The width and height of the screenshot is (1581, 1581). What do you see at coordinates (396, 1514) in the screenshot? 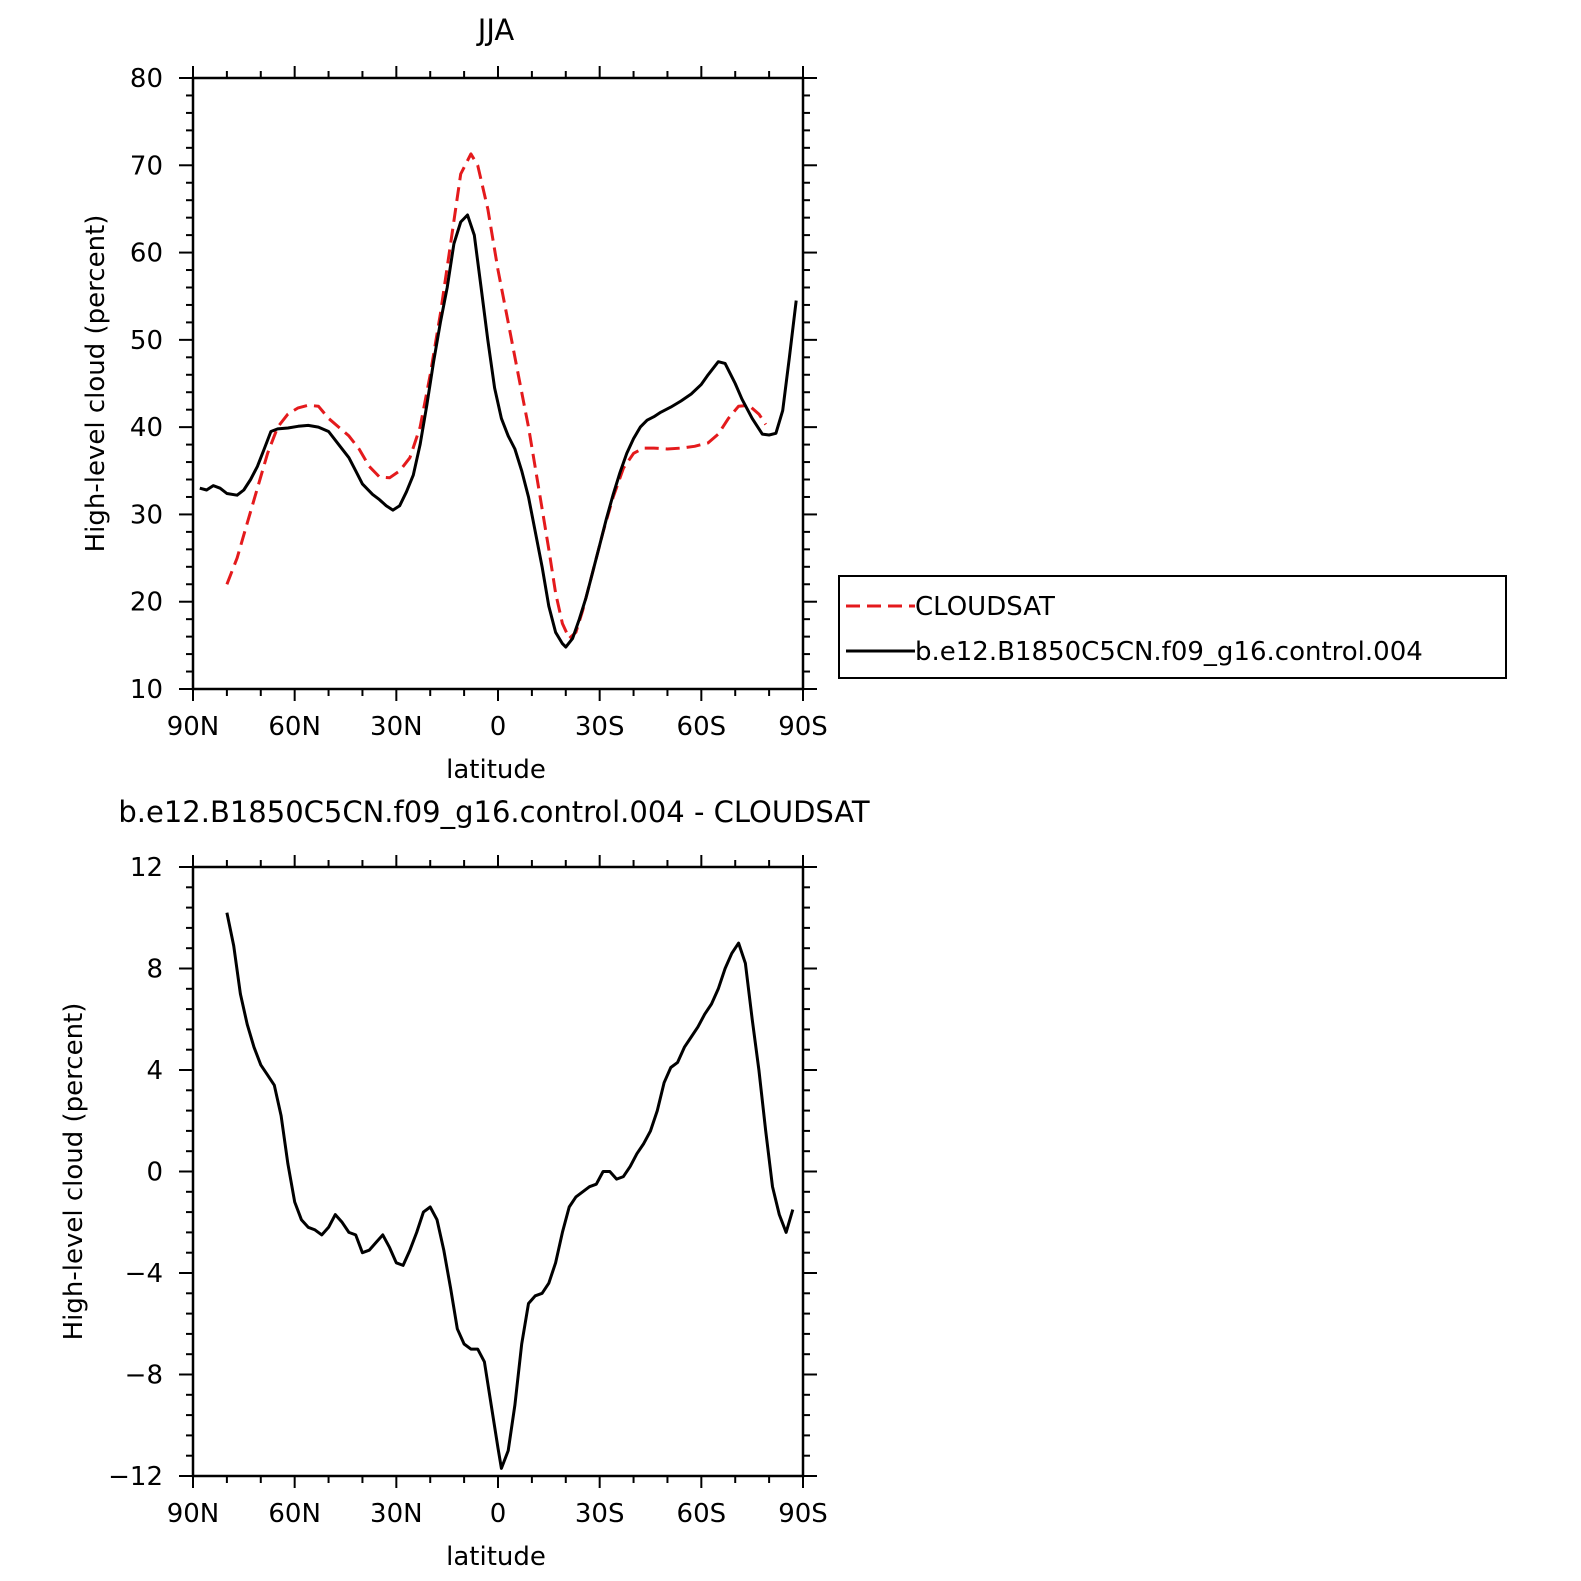
I see `bottom-chart-xtick-label: 30N` at bounding box center [396, 1514].